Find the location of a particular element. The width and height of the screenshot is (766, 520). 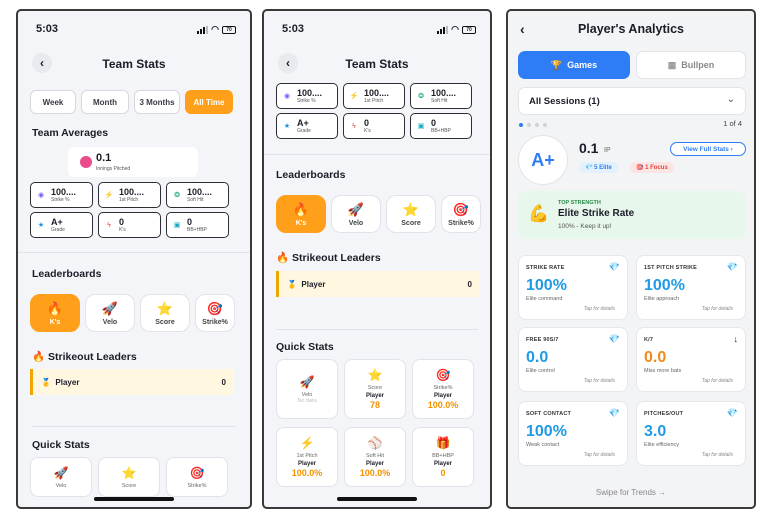

session-select: All Sessions (1) ⌄ is located at coordinates (632, 101).